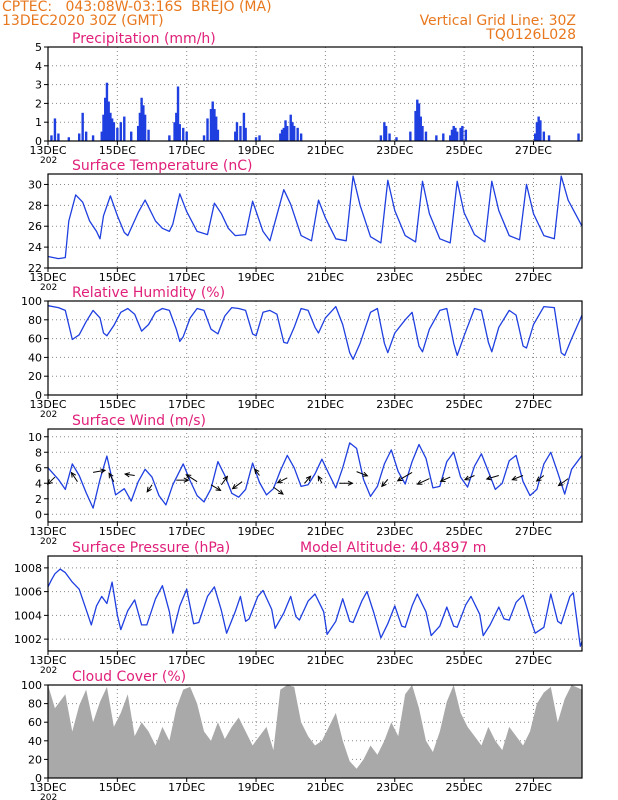  Describe the element at coordinates (38, 514) in the screenshot. I see `wind-ytick-label: 0` at that location.